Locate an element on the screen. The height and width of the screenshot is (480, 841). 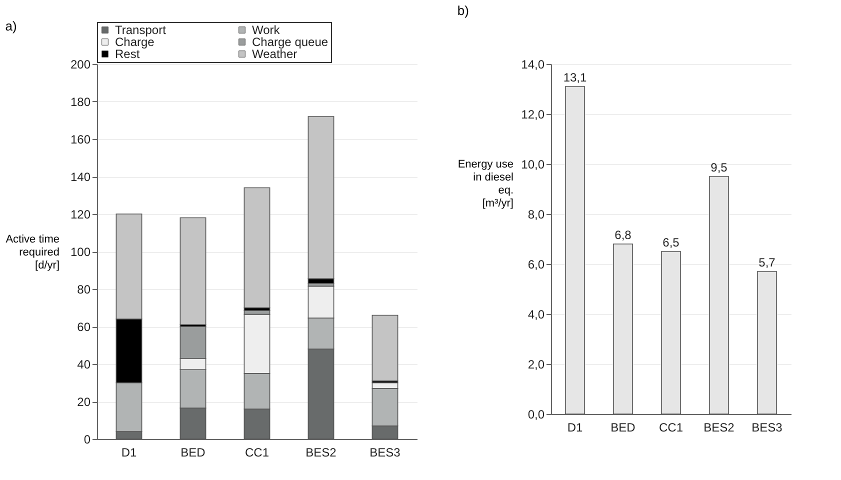
data-label: 5,7 is located at coordinates (767, 263).